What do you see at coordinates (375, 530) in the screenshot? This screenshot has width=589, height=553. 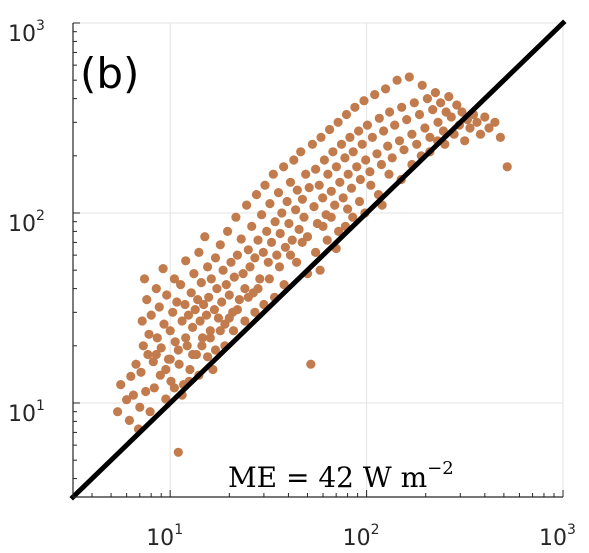 I see `x-tick-exponent: 2` at bounding box center [375, 530].